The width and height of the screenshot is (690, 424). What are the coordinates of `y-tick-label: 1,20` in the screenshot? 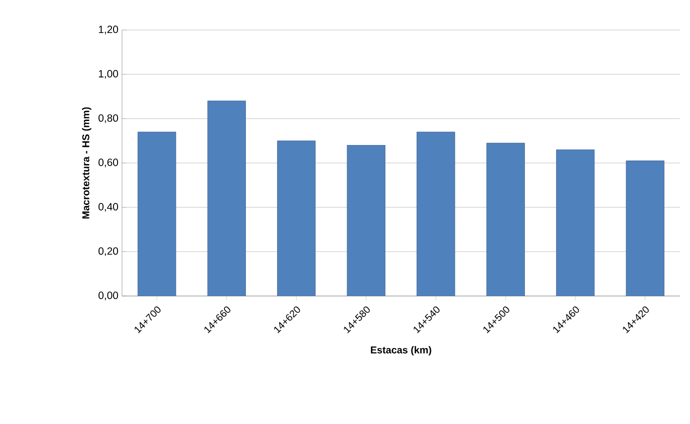 It's located at (108, 30).